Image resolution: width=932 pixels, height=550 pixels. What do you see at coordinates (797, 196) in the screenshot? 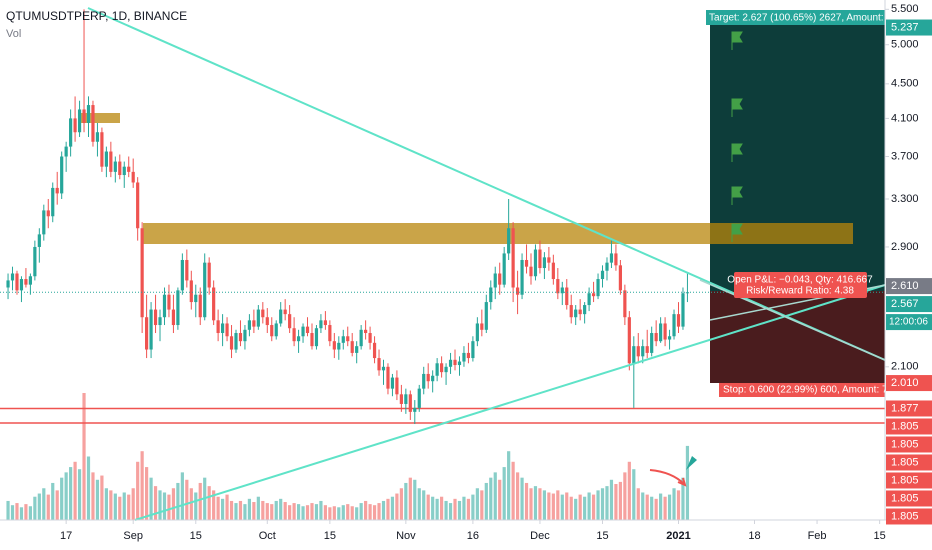
I see `position-tool` at bounding box center [797, 196].